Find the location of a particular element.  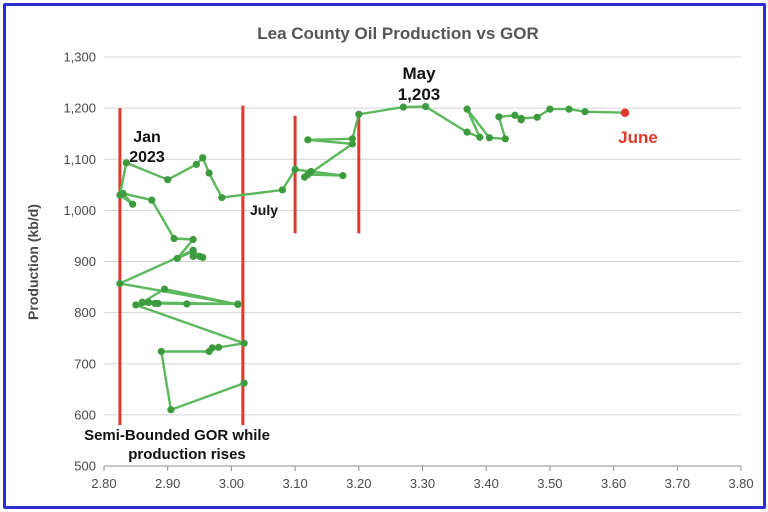

y-tick-label: 800 is located at coordinates (85, 312).